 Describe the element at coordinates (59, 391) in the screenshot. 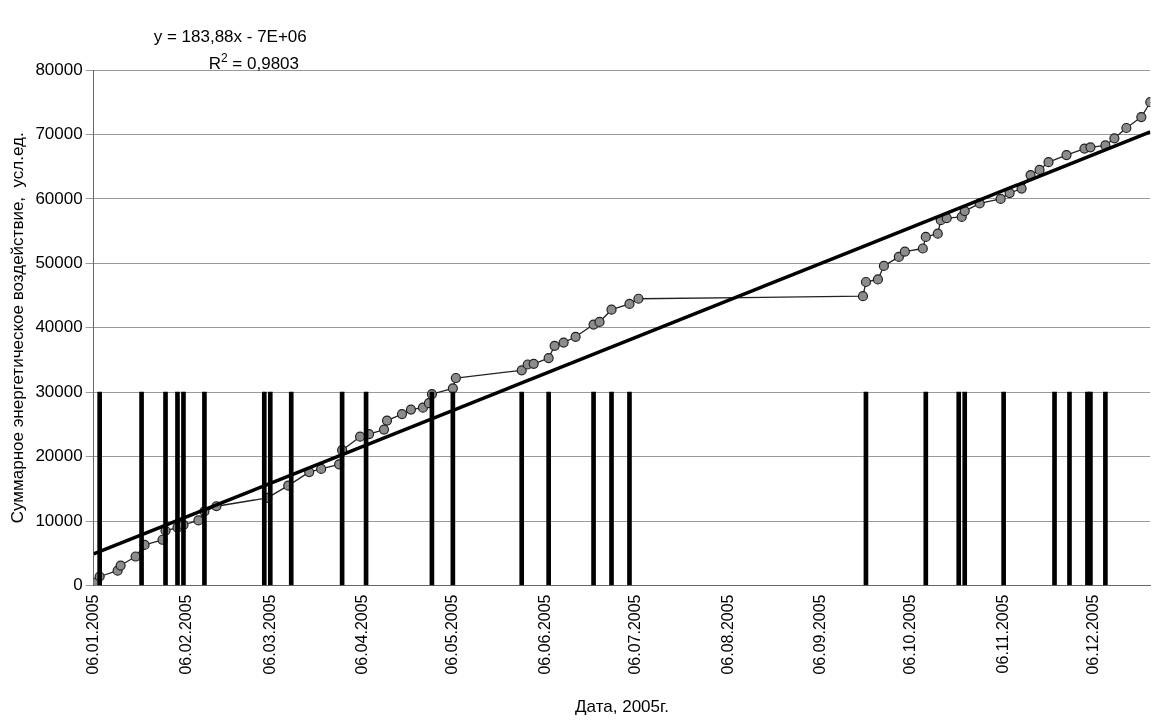

I see `y-tick-label: 30000` at that location.